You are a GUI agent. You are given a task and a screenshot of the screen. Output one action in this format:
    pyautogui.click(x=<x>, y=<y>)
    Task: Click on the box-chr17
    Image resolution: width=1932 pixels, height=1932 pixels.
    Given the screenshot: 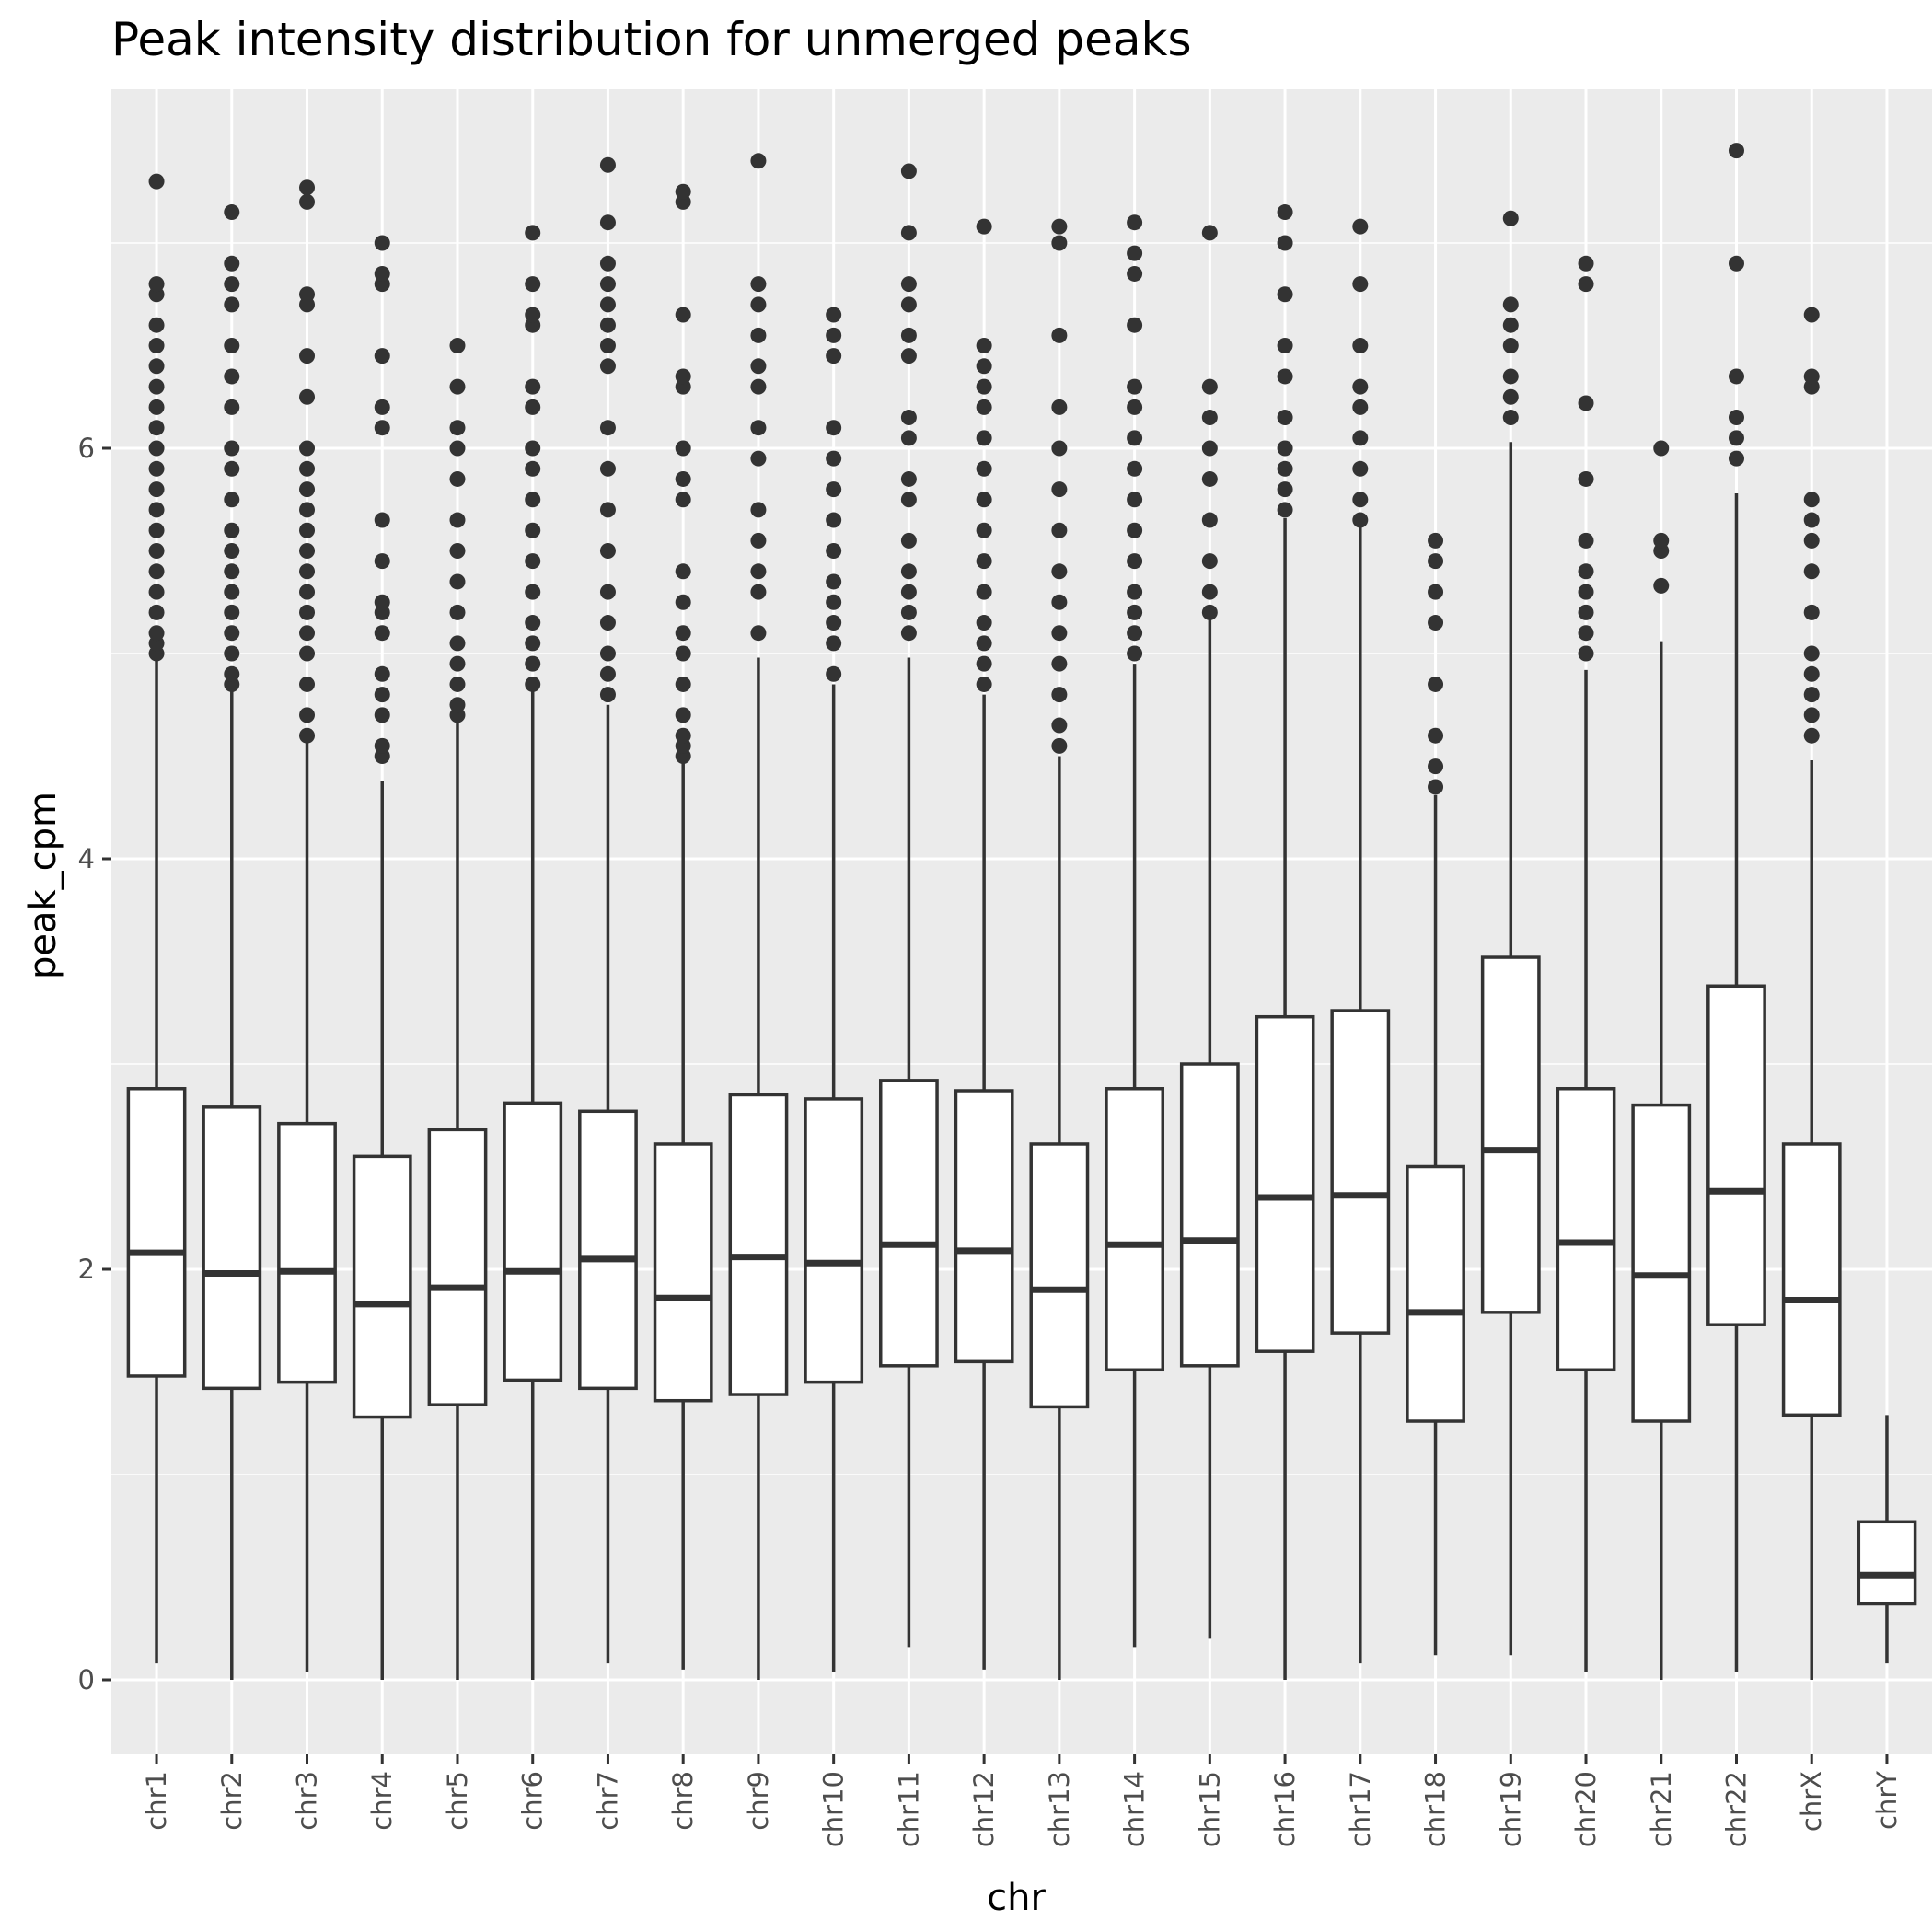 What is the action you would take?
    pyautogui.click(x=1361, y=941)
    